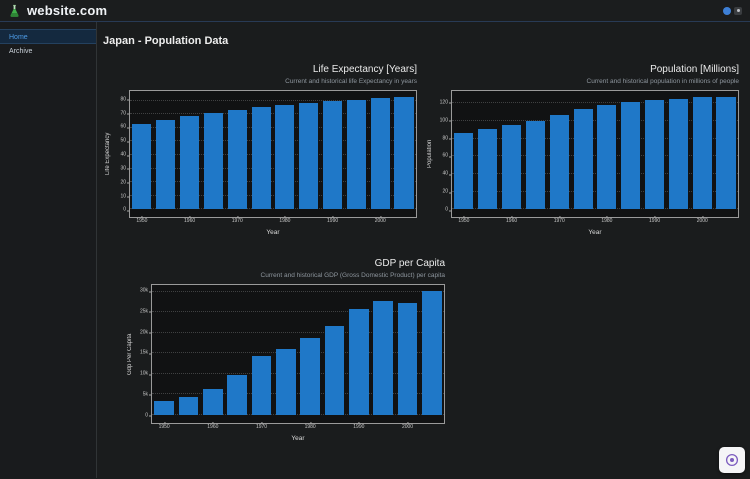 This screenshot has height=479, width=750. I want to click on y-tick-label: 10k, so click(145, 373).